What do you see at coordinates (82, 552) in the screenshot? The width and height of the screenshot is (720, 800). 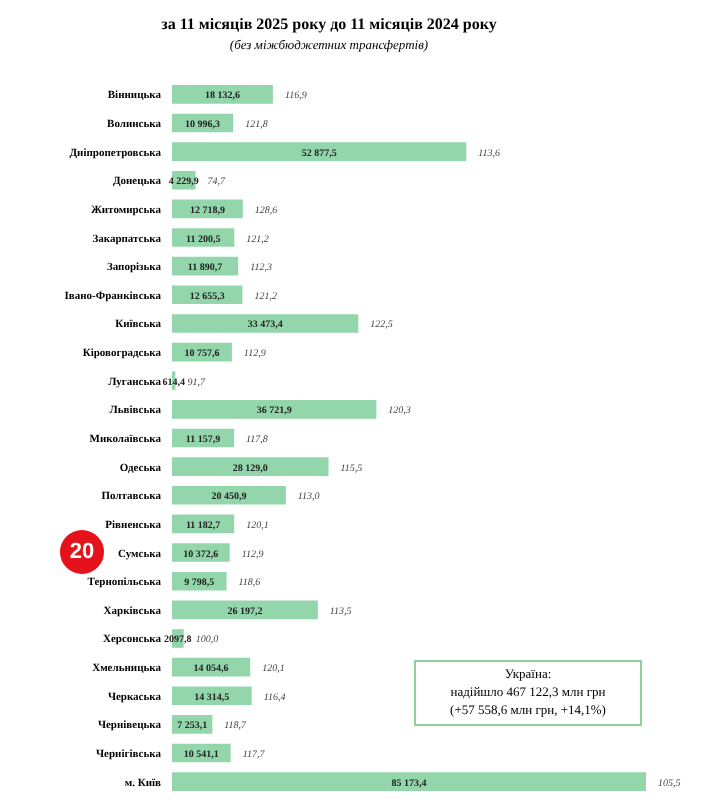 I see `text: 20` at bounding box center [82, 552].